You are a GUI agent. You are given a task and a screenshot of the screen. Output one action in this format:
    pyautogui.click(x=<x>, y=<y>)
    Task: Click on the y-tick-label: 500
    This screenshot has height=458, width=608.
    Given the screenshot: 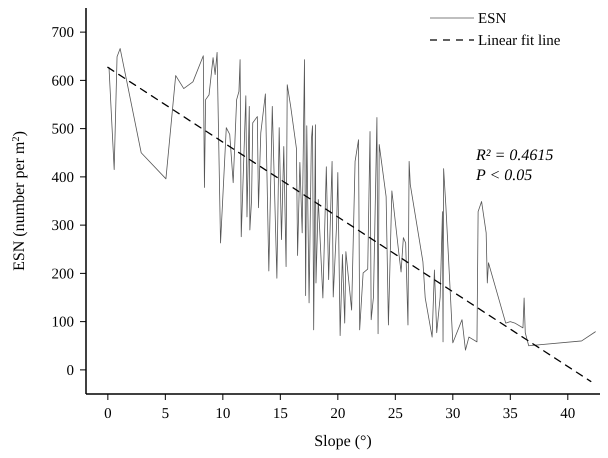 What is the action you would take?
    pyautogui.click(x=63, y=130)
    